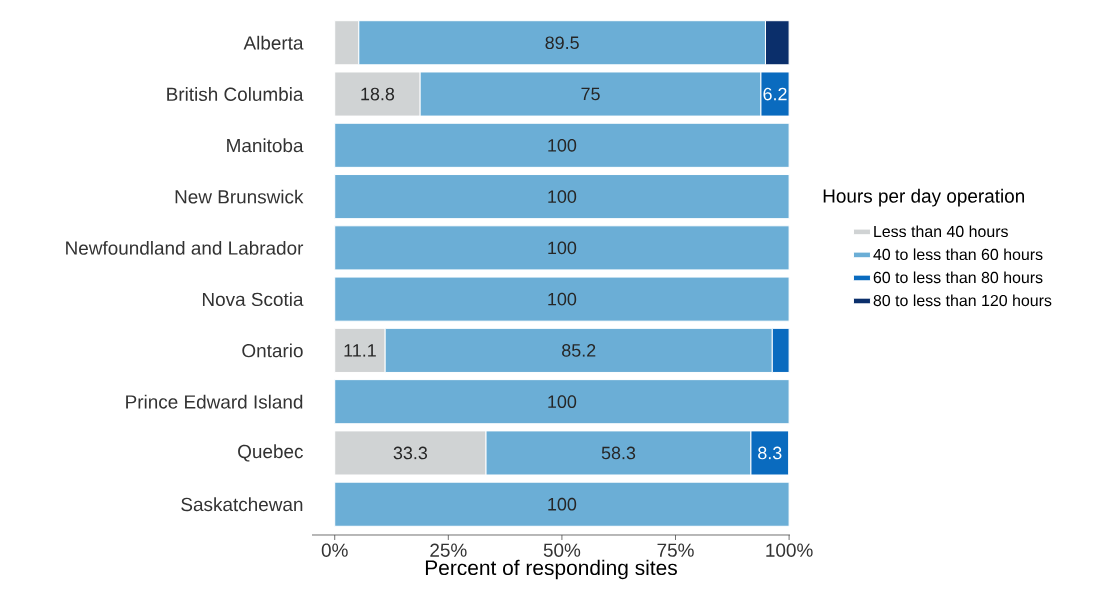 The image size is (1102, 607). I want to click on data-label: 18.8, so click(378, 94).